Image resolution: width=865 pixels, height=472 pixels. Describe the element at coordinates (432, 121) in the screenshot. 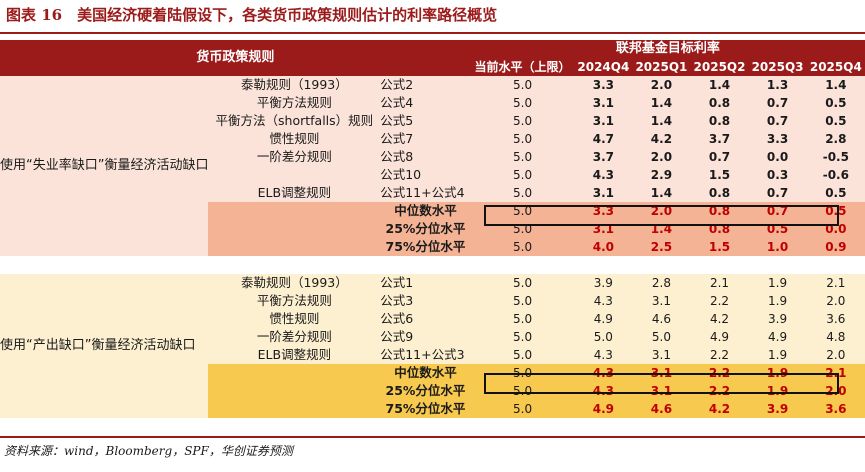

I see `table-row: 平衡方法（shortfalls）规则 公式5 5.0 3.1 1.4 0.8 0.7 0.5` at that location.